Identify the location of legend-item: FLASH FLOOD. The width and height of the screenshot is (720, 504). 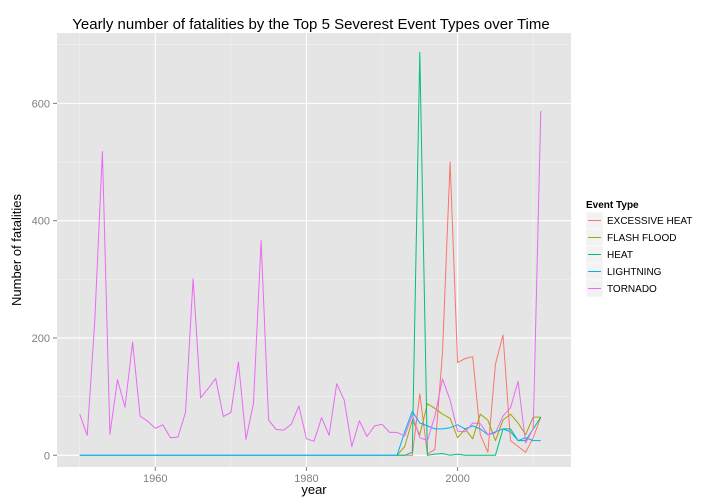
(630, 237).